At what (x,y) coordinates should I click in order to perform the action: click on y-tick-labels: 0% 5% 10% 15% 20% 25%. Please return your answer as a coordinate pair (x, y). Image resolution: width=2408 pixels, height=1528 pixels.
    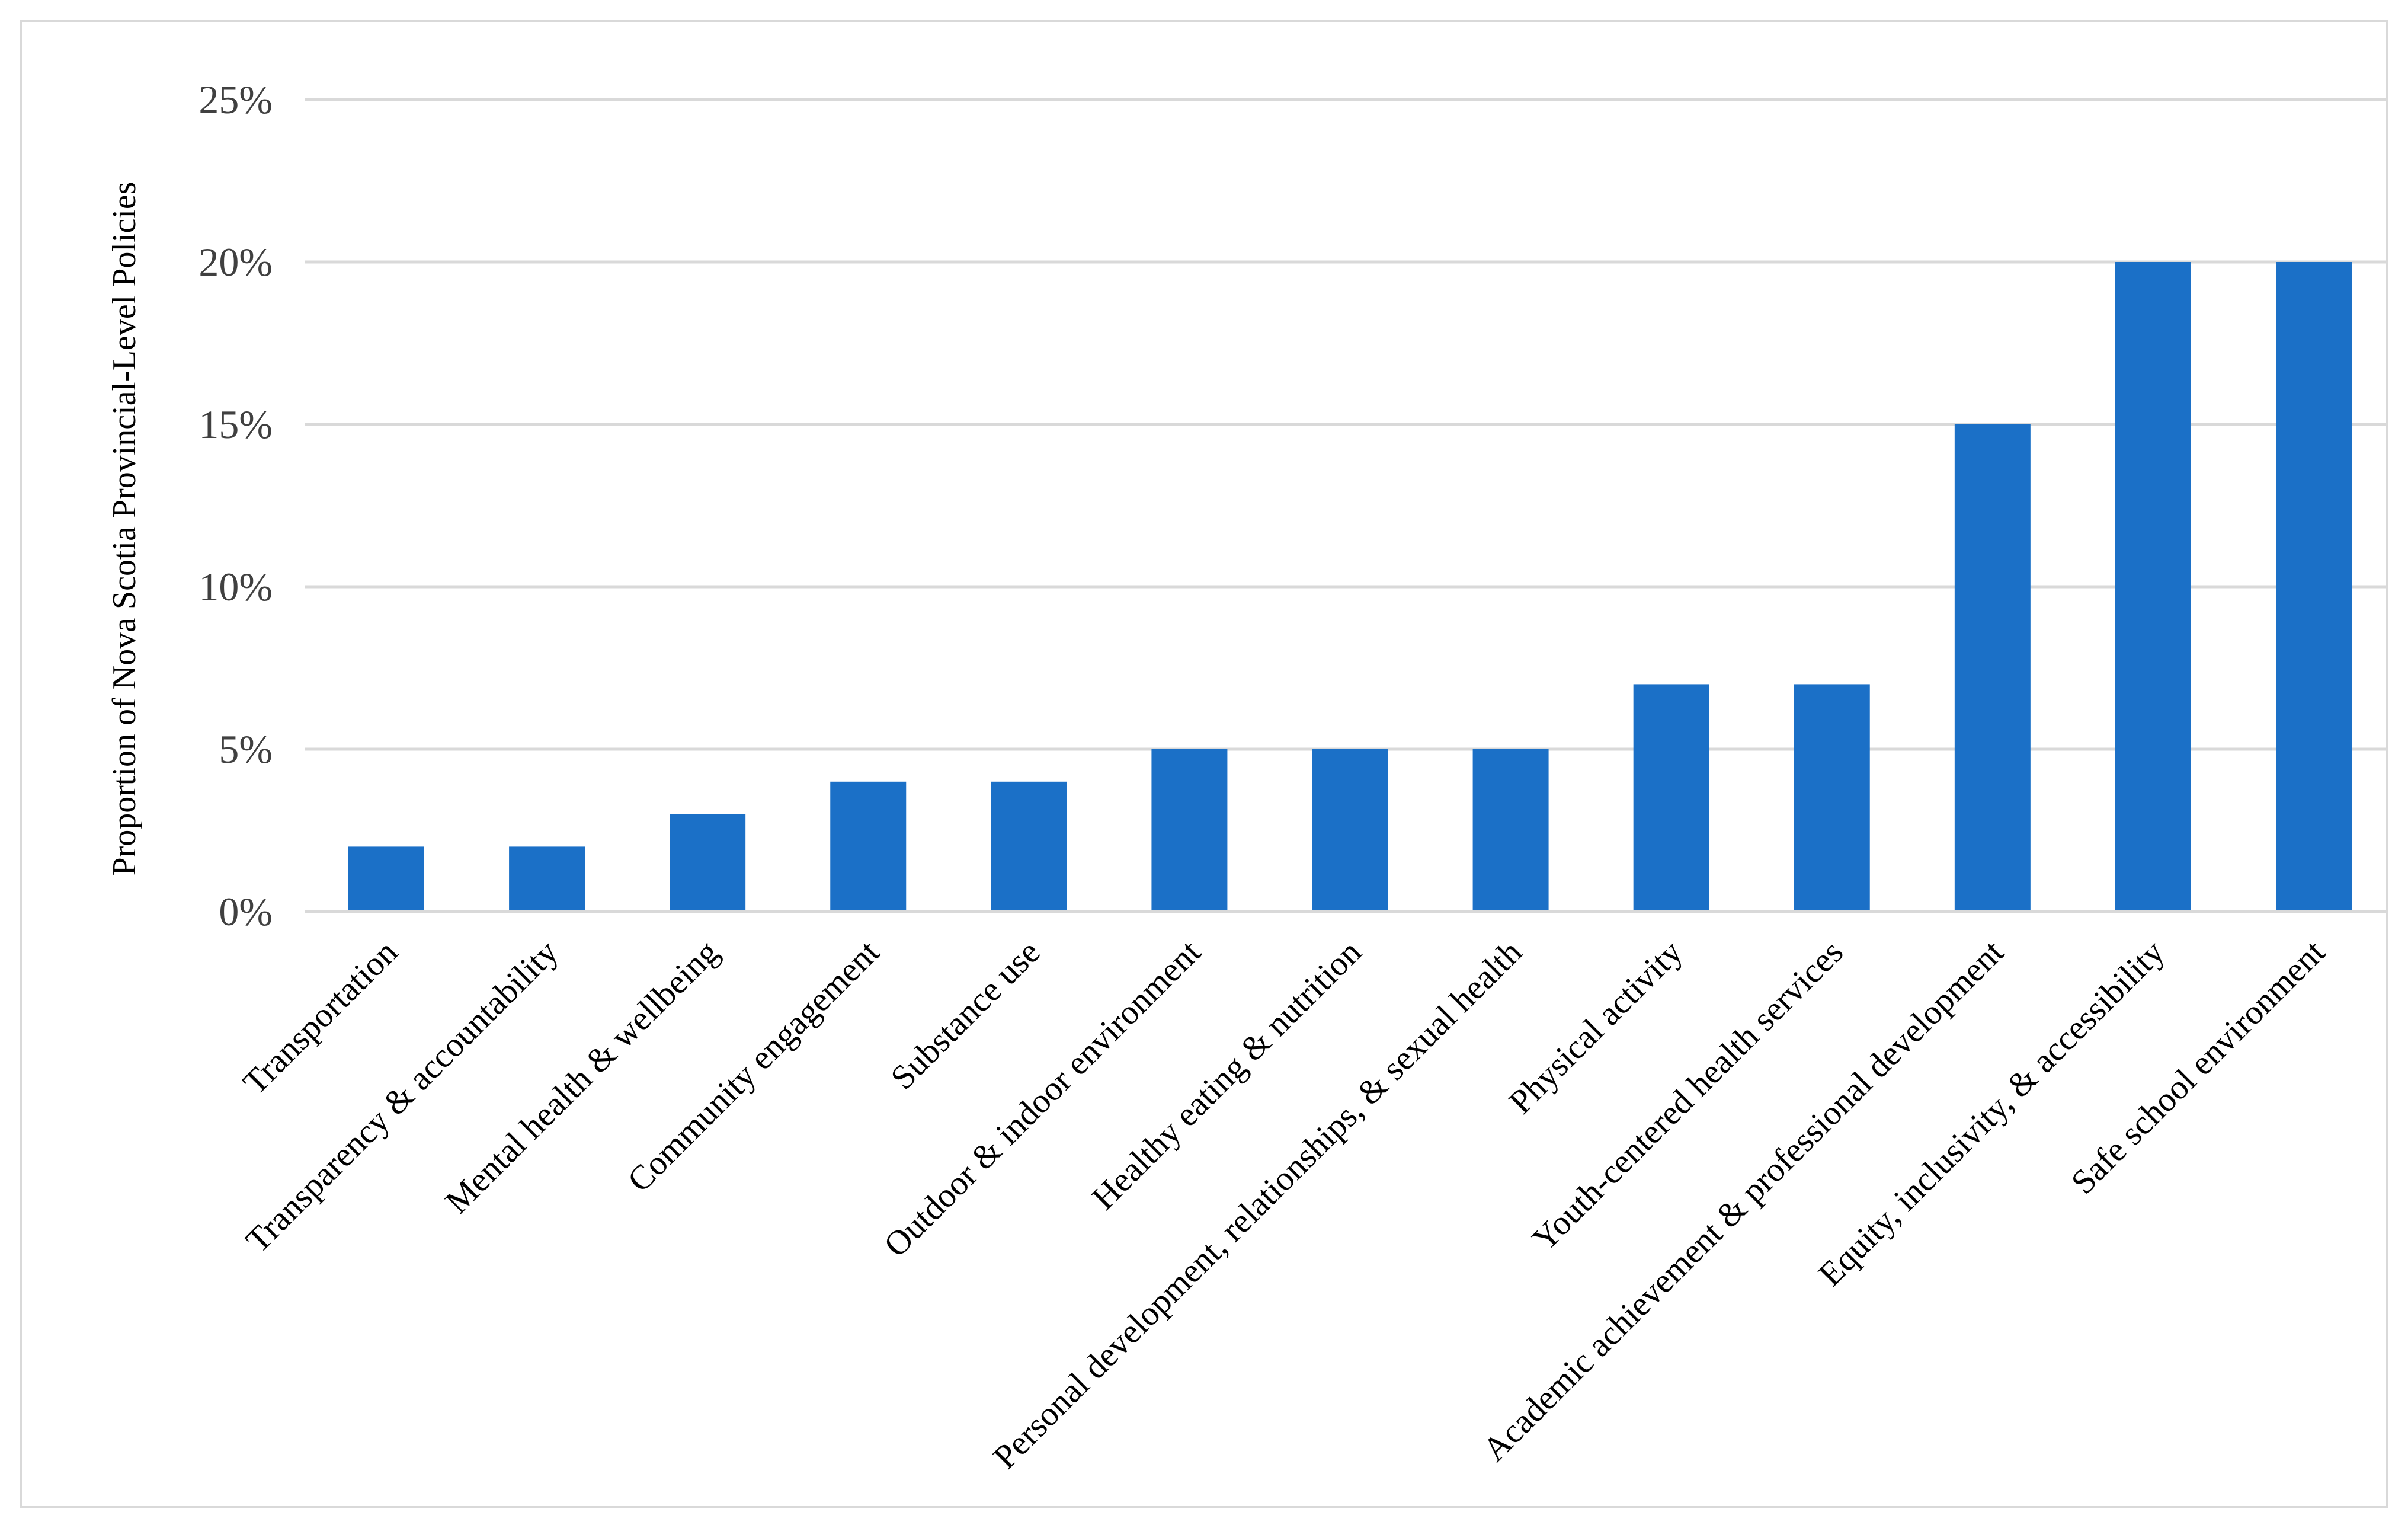
    Looking at the image, I should click on (235, 505).